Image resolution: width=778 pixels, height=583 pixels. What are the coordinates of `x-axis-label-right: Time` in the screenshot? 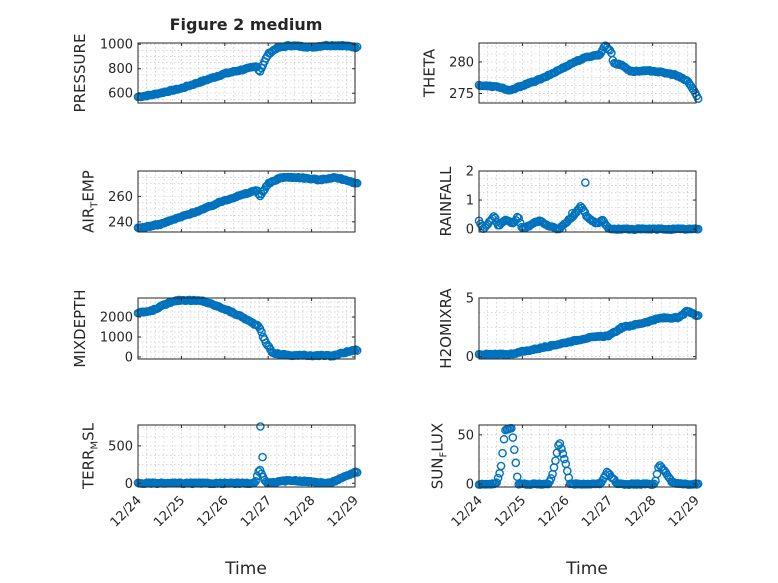 It's located at (586, 569).